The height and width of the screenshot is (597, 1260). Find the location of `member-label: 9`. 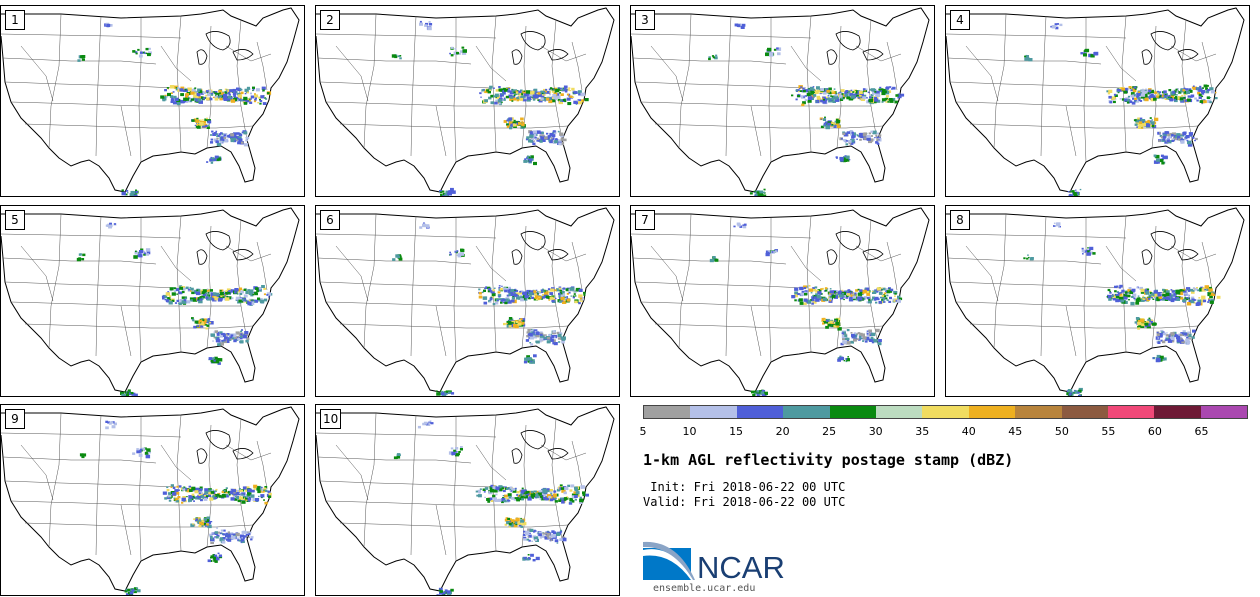

member-label: 9 is located at coordinates (15, 419).